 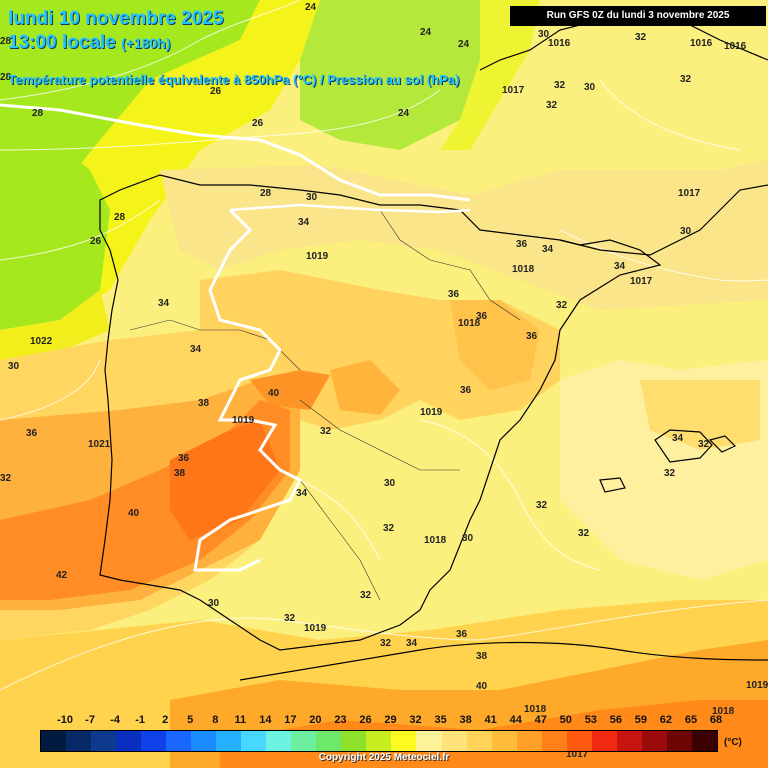 What do you see at coordinates (340, 720) in the screenshot?
I see `colorbar-tick-label: 23` at bounding box center [340, 720].